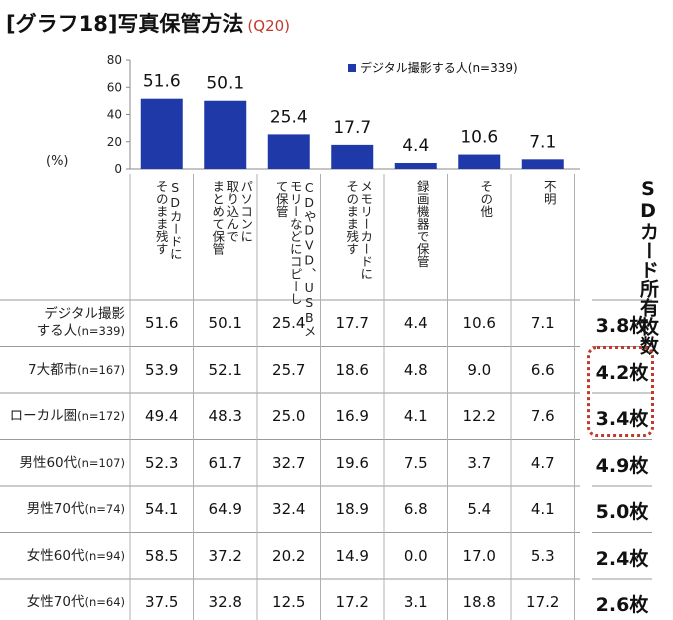 The image size is (673, 620). I want to click on table-cell: 5.3, so click(542, 555).